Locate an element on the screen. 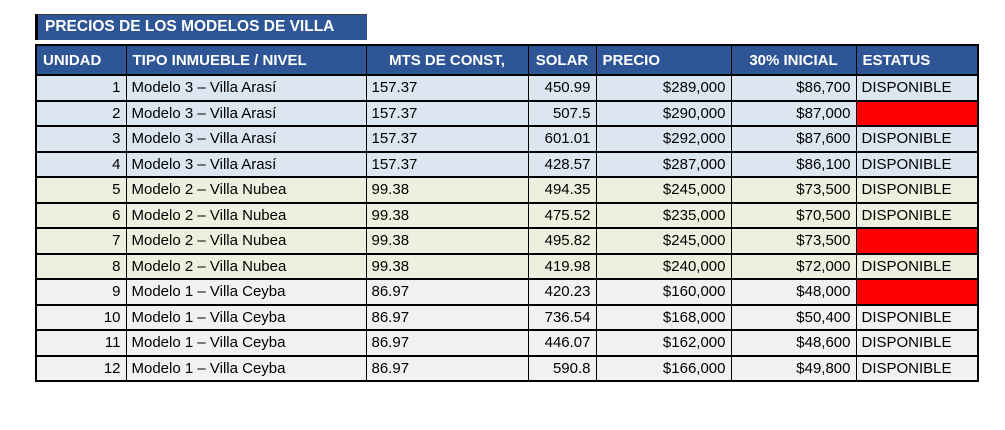 Image resolution: width=1005 pixels, height=430 pixels. precio-cell: $287,000 is located at coordinates (663, 164).